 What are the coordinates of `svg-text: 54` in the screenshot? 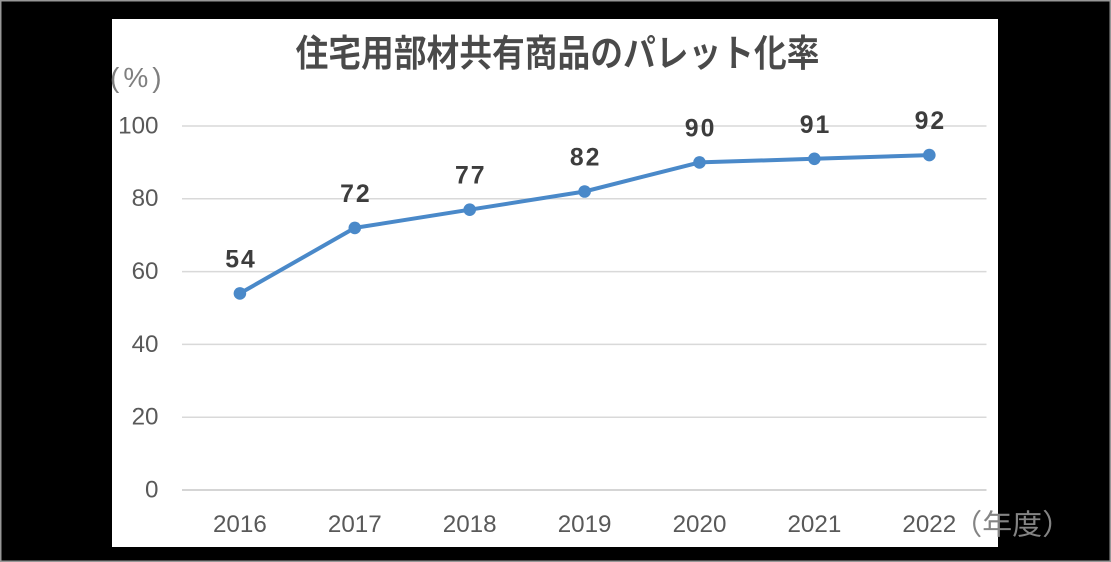 It's located at (241, 259).